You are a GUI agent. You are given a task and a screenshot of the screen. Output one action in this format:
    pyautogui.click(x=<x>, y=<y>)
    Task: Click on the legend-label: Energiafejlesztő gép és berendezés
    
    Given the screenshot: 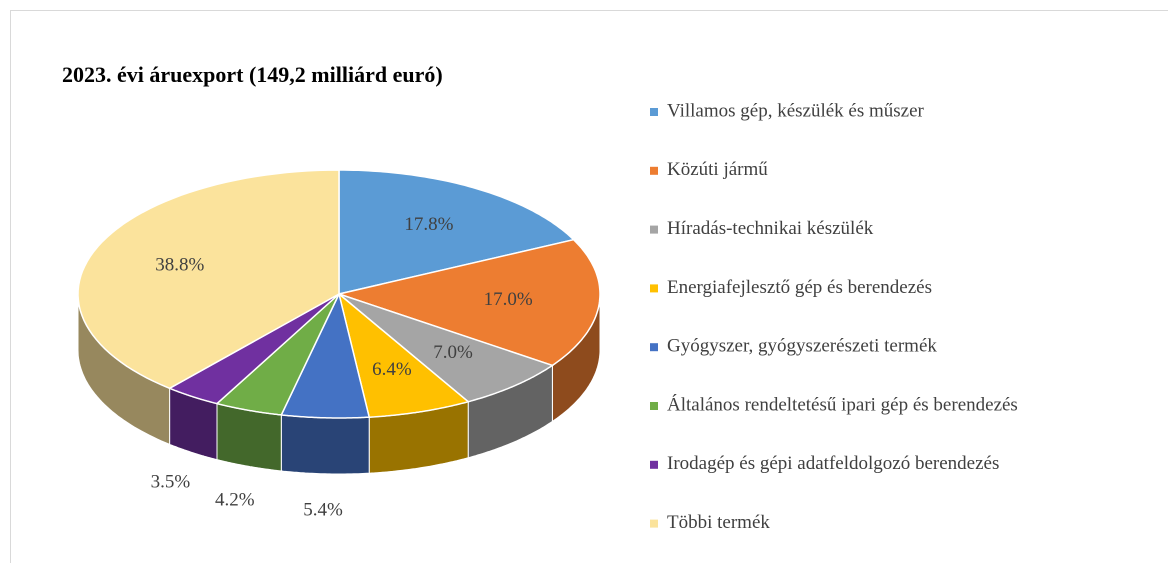 What is the action you would take?
    pyautogui.click(x=799, y=287)
    